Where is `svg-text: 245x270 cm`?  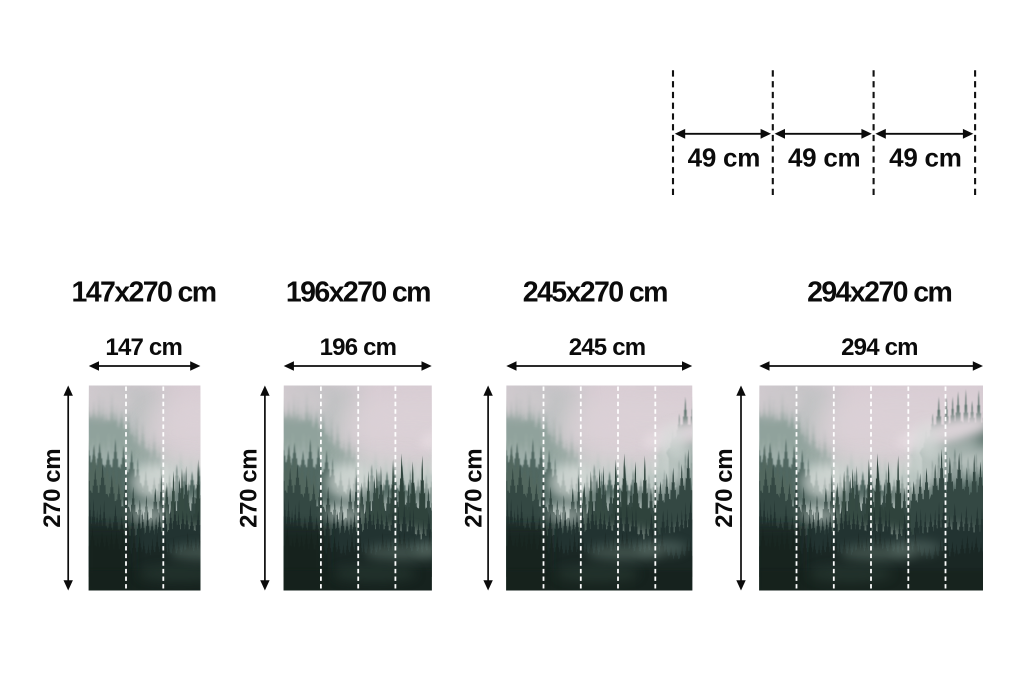 svg-text: 245x270 cm is located at coordinates (595, 293).